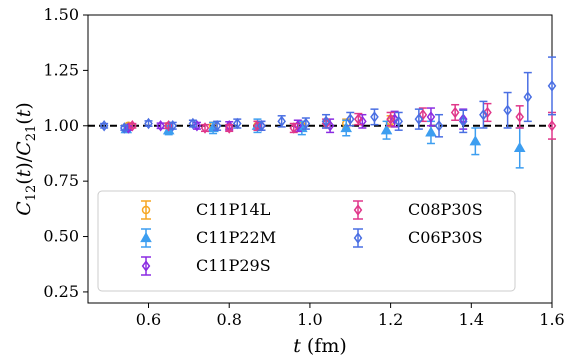 This screenshot has width=569, height=362. What do you see at coordinates (61, 69) in the screenshot?
I see `y-tick-label: 1.25` at bounding box center [61, 69].